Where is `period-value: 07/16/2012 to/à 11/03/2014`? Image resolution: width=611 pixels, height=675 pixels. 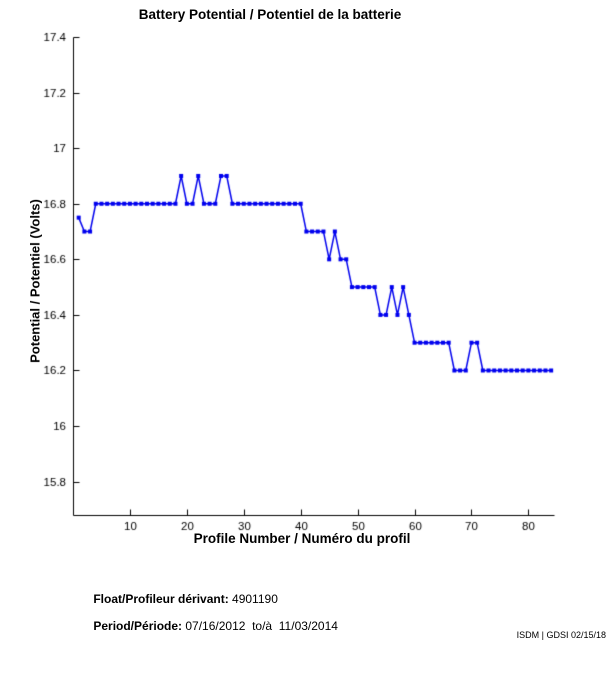 period-value: 07/16/2012 to/à 11/03/2014 is located at coordinates (260, 626).